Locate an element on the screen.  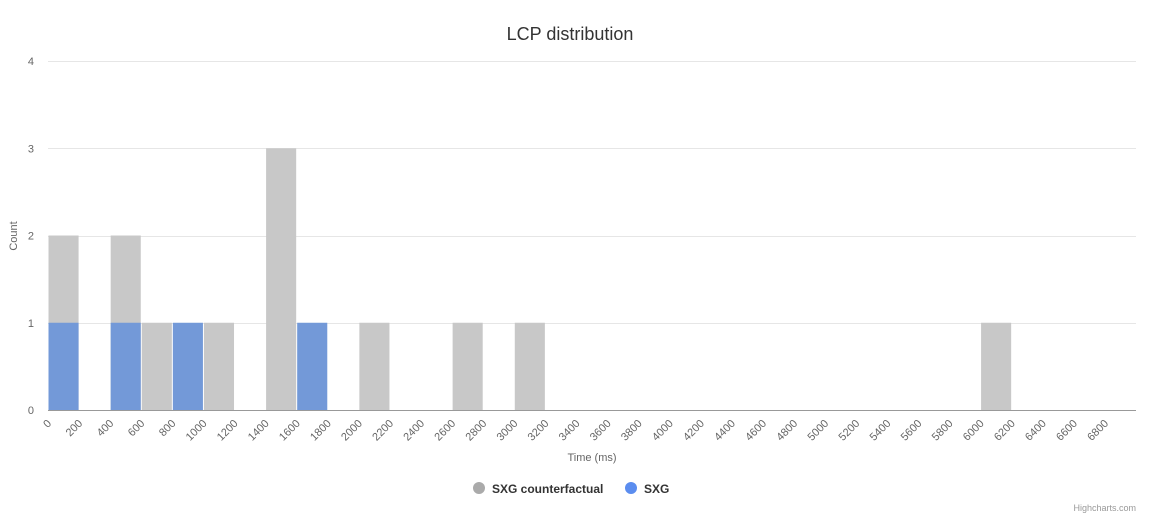
x-tick-label: 5600 is located at coordinates (912, 431).